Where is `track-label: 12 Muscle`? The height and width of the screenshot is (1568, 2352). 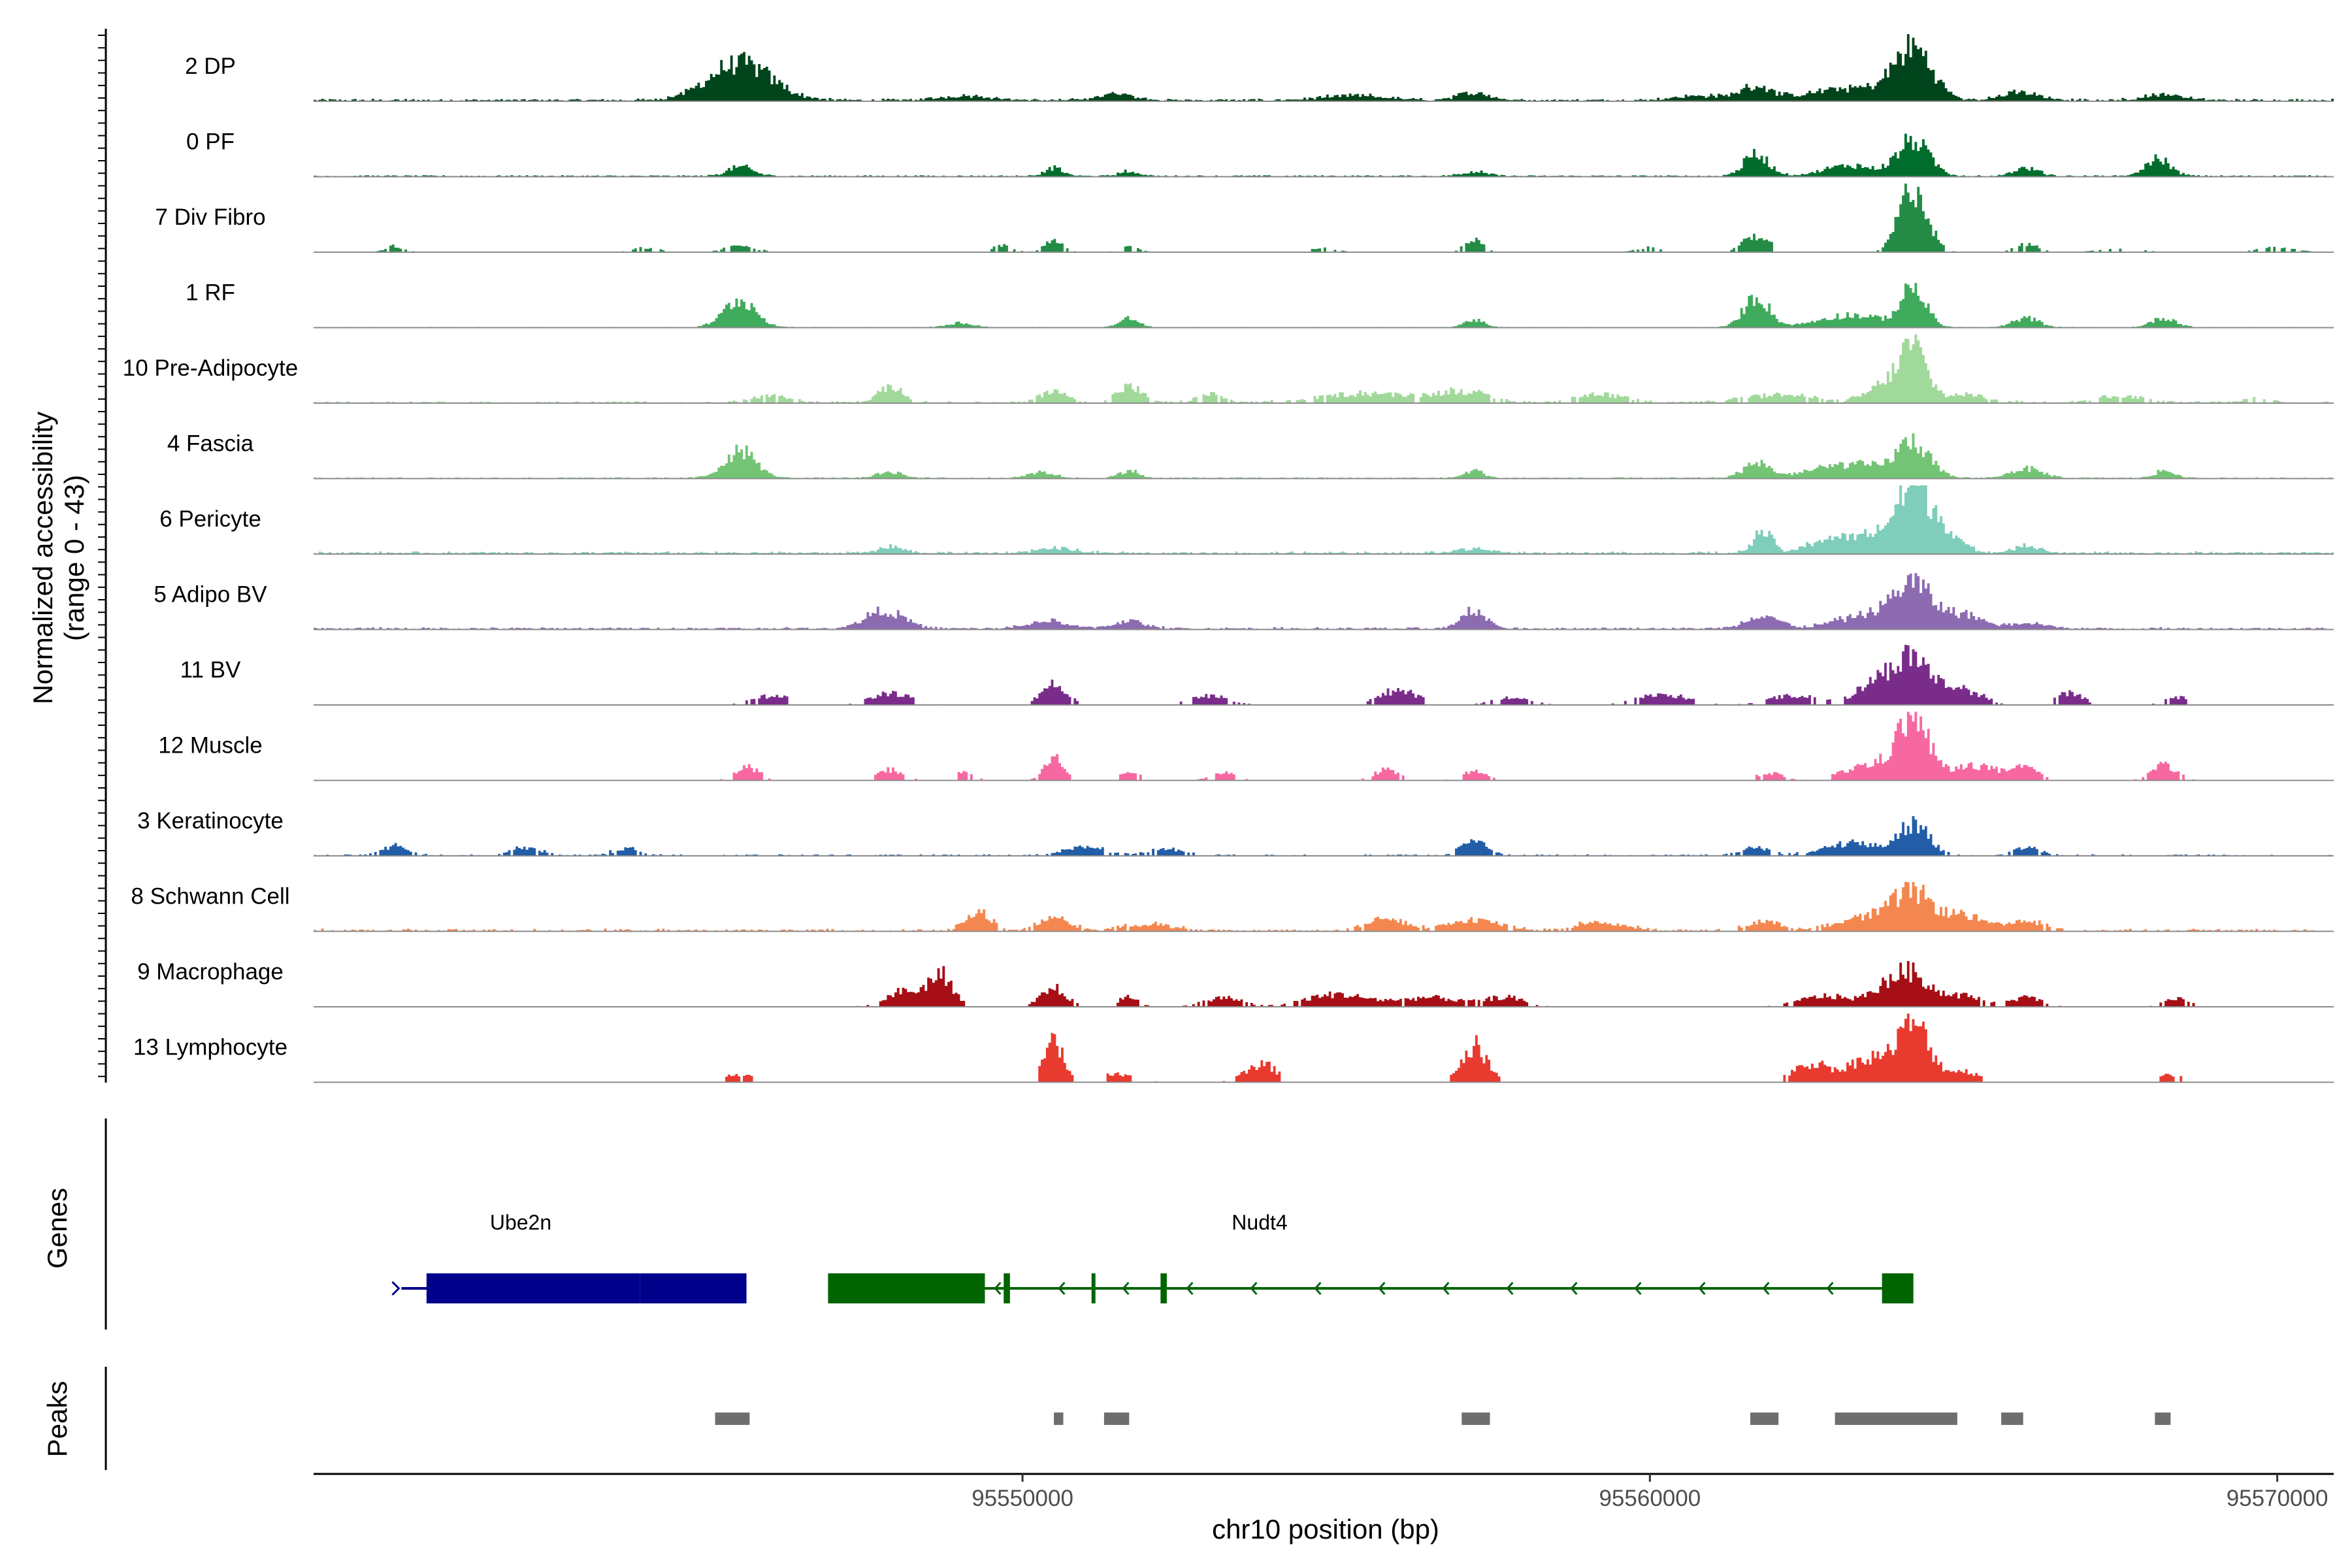 track-label: 12 Muscle is located at coordinates (210, 746).